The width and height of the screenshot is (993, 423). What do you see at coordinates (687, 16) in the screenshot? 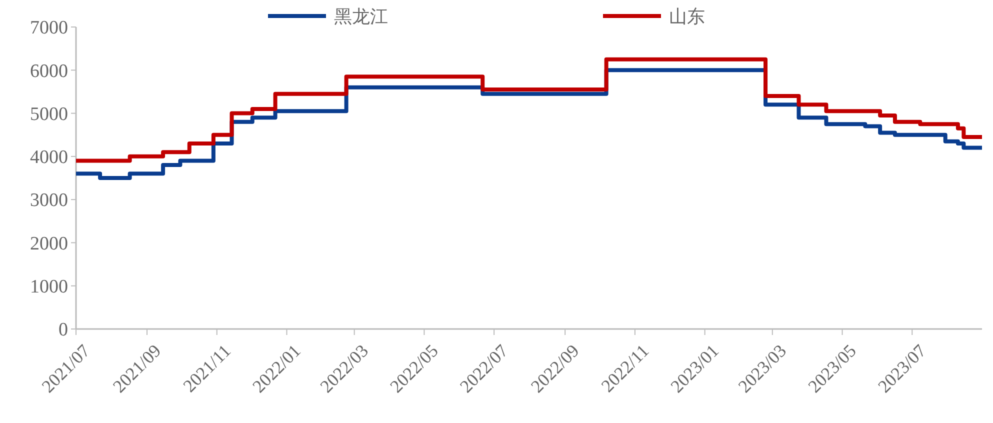
I see `legend-label: 山东` at bounding box center [687, 16].